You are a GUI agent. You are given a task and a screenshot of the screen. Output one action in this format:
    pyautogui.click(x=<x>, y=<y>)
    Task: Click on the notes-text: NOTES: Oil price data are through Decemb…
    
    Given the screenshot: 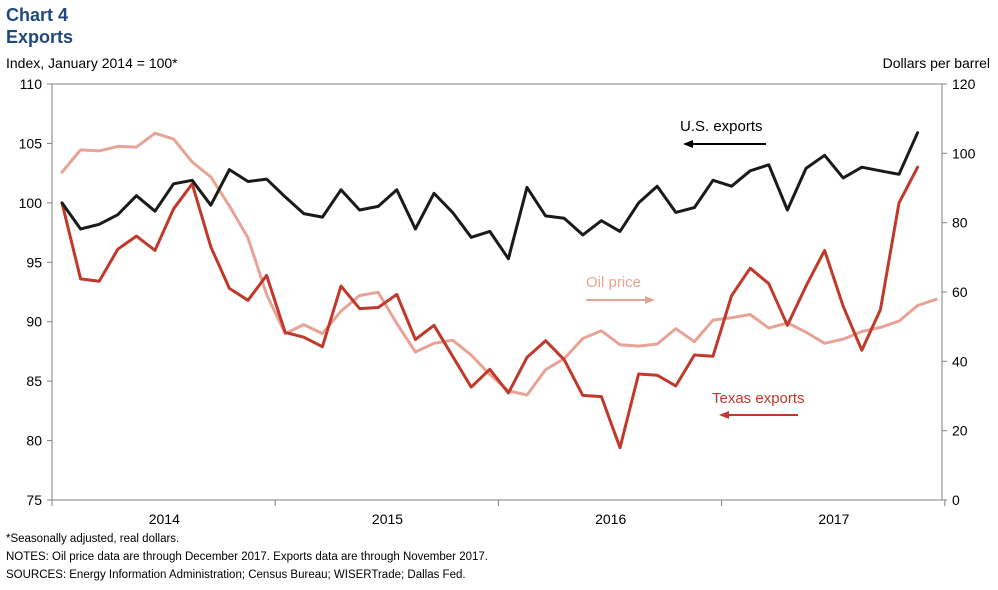 What is the action you would take?
    pyautogui.click(x=247, y=557)
    